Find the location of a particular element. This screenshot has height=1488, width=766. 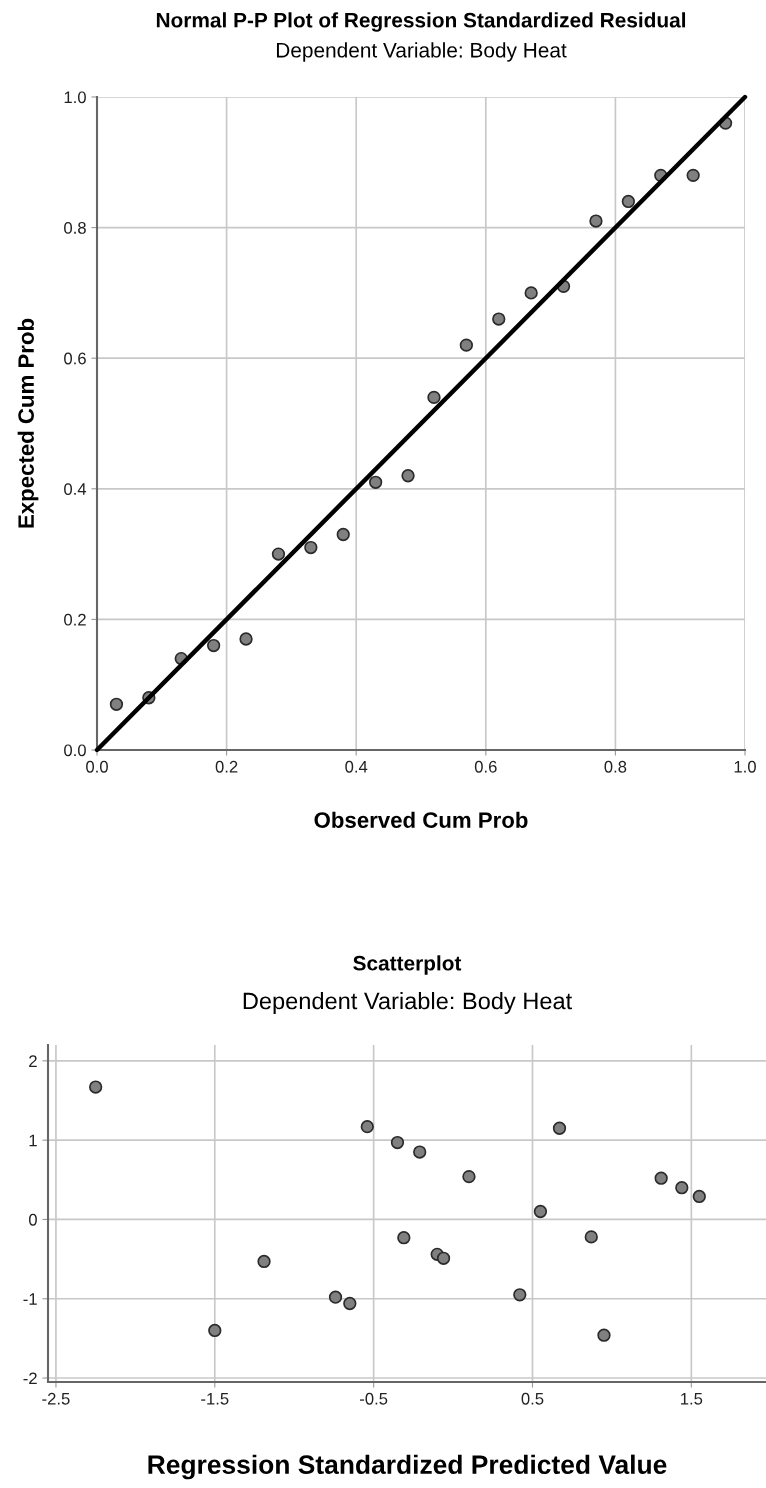

y-axis-title: Expected Cum Prob is located at coordinates (28, 423).